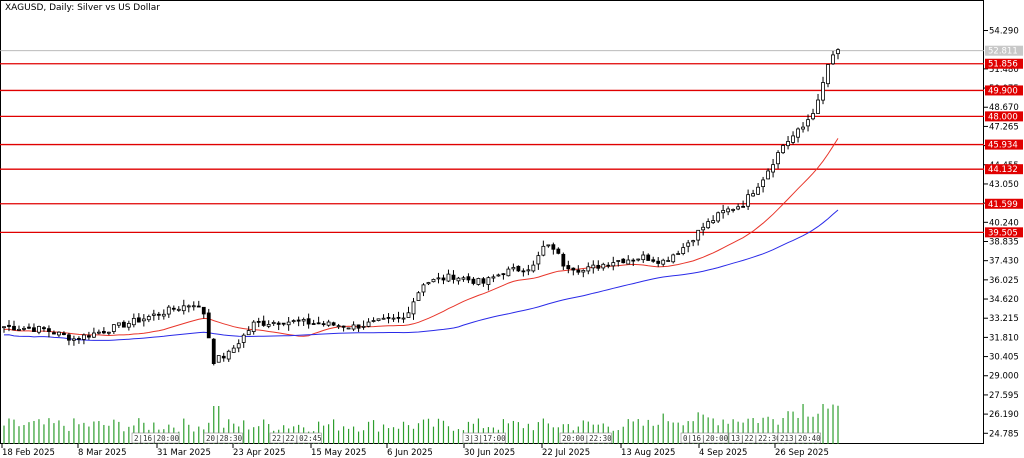 The height and width of the screenshot is (458, 1024). What do you see at coordinates (756, 438) in the screenshot?
I see `event-marker-label: 13|22|22:30` at bounding box center [756, 438].